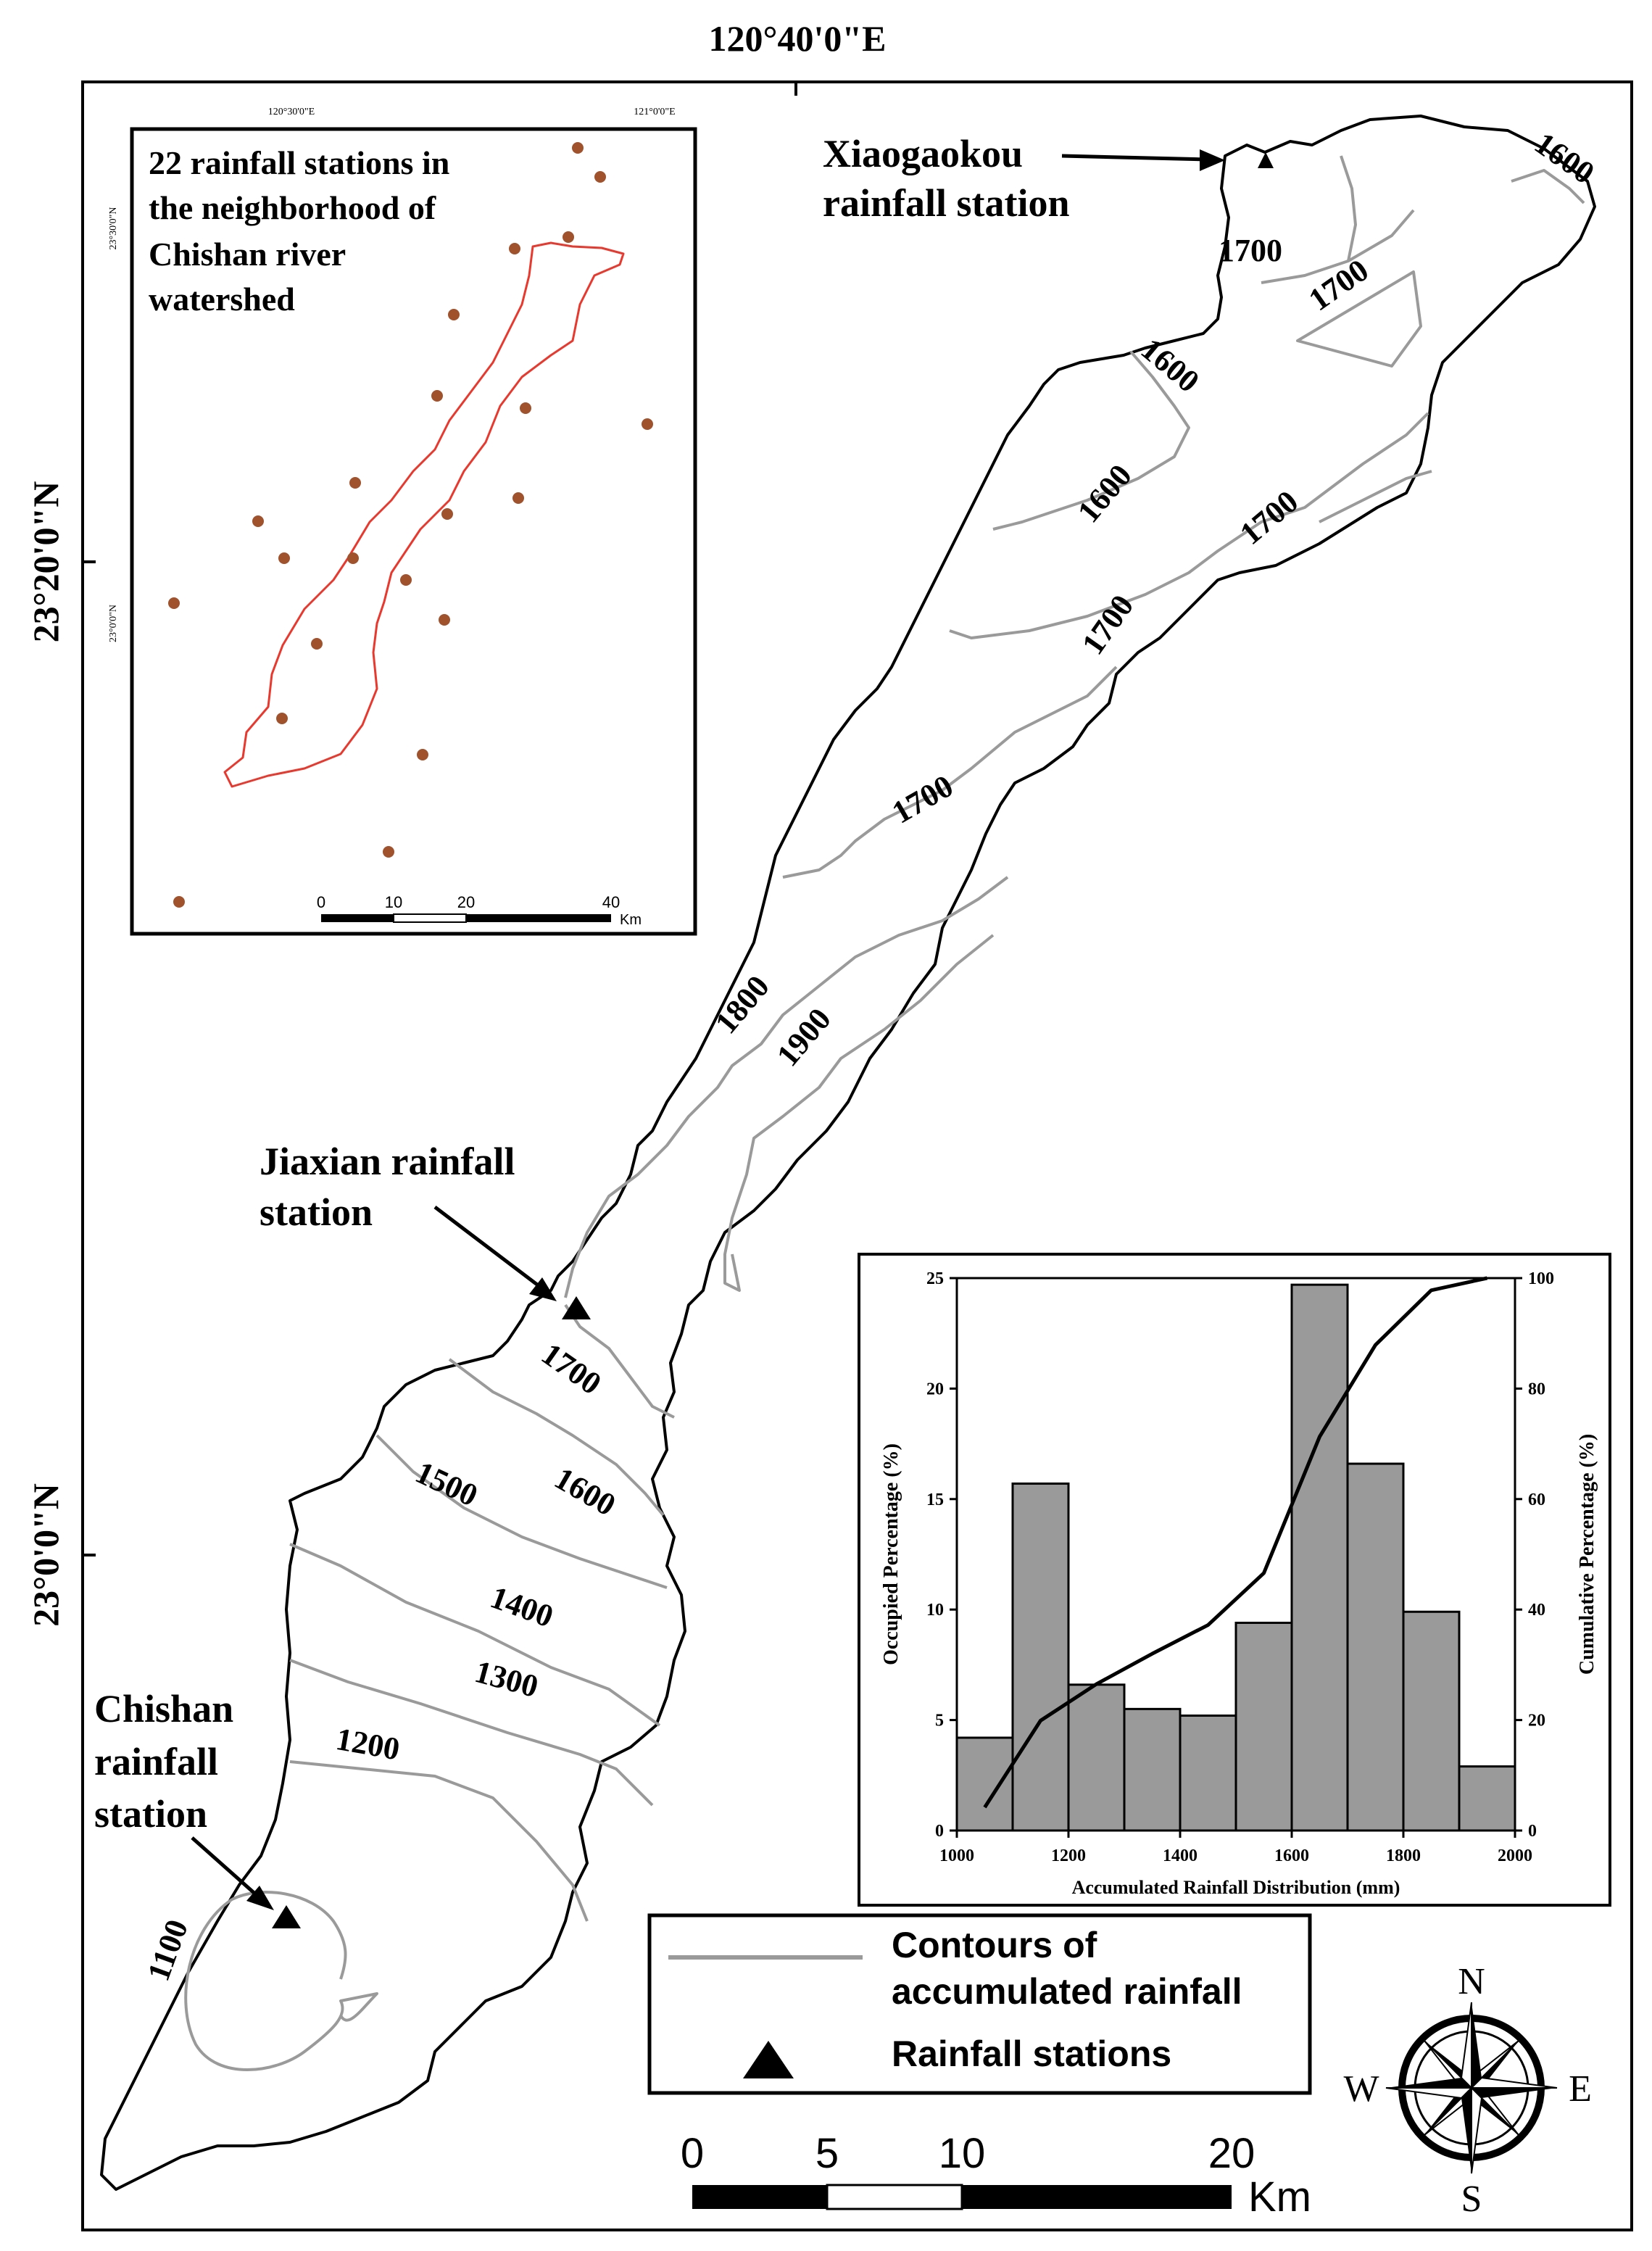 The height and width of the screenshot is (2251, 1652). What do you see at coordinates (1536, 1389) in the screenshot?
I see `chart-y2-tick-label: 80` at bounding box center [1536, 1389].